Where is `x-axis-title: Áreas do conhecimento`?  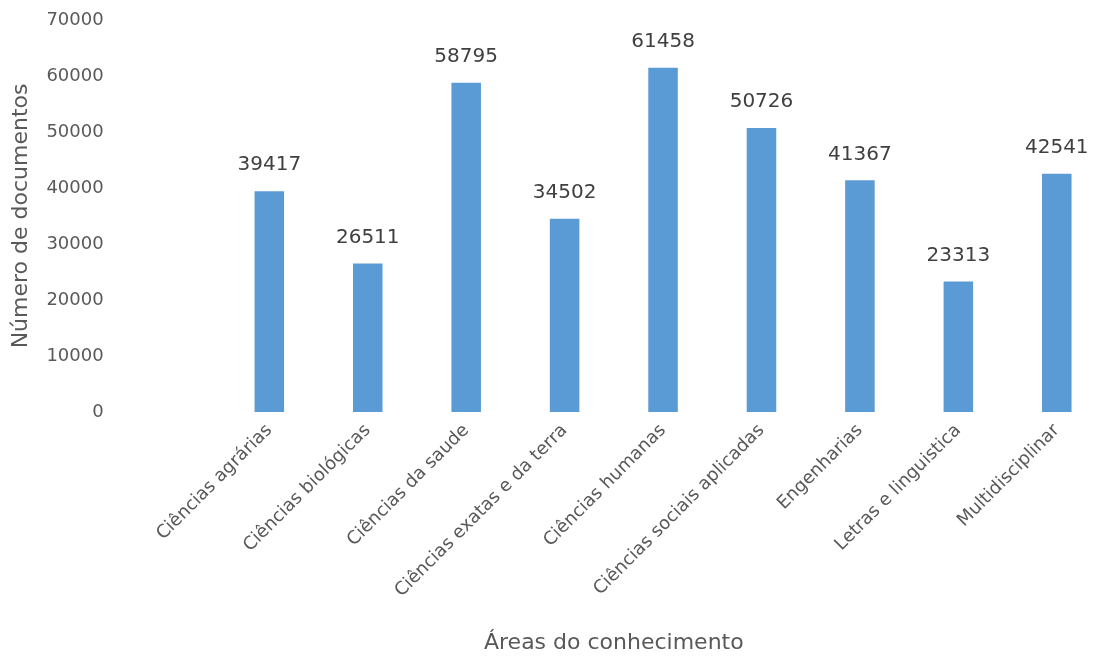 x-axis-title: Áreas do conhecimento is located at coordinates (613, 641).